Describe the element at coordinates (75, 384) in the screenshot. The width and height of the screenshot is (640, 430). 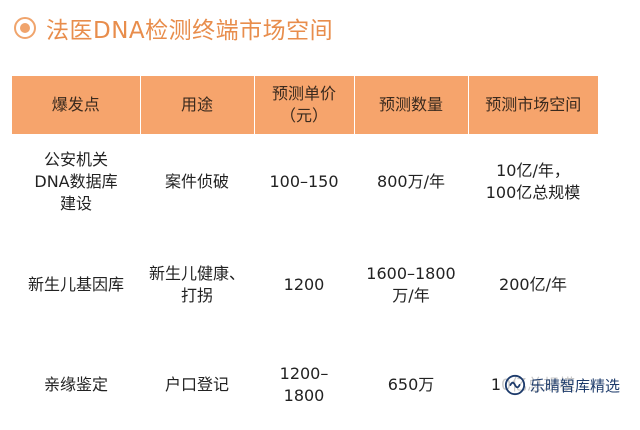
I see `cell-trigger: 亲缘鉴定` at that location.